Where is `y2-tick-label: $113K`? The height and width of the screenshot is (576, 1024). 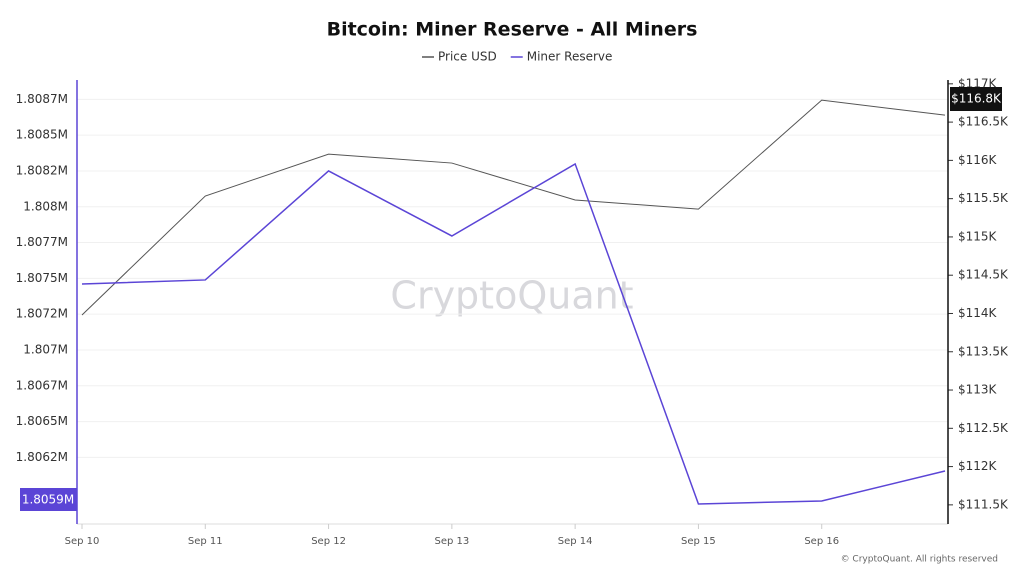 y2-tick-label: $113K is located at coordinates (978, 390).